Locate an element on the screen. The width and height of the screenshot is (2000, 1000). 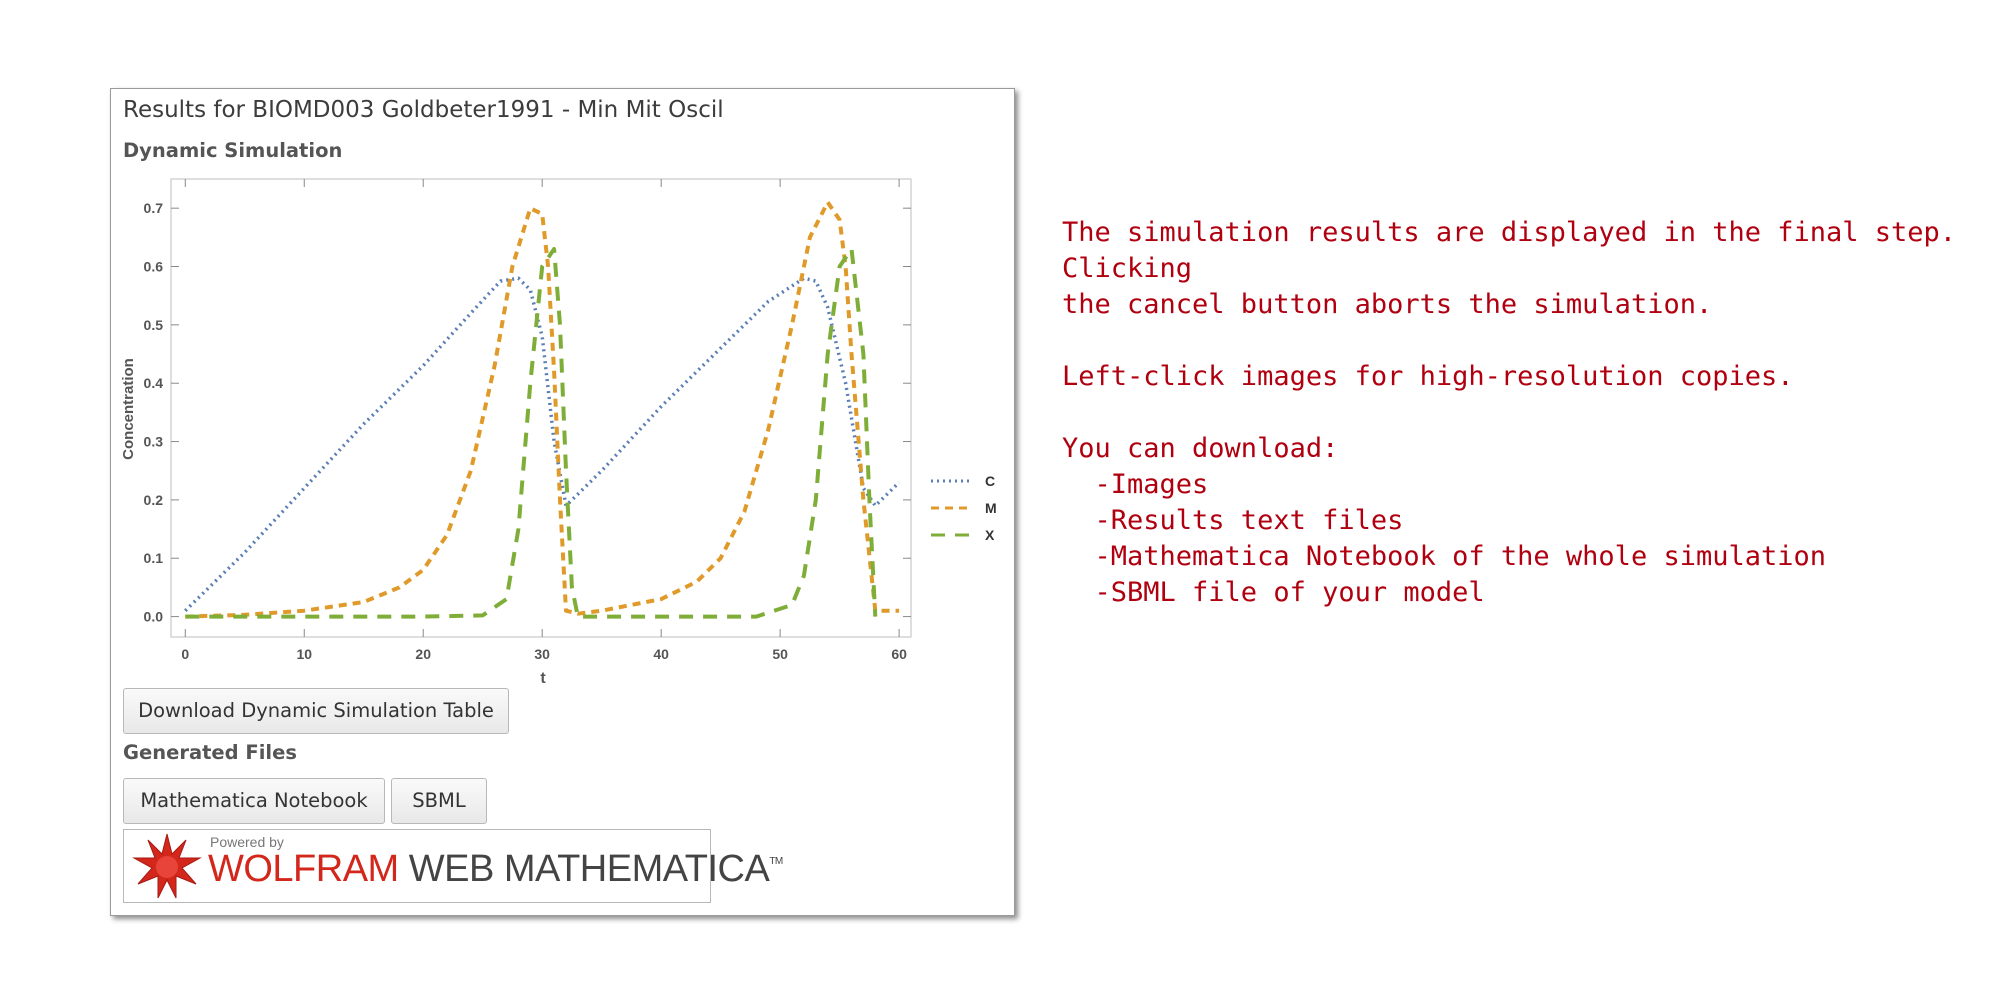
wolfram-word: WOLFRAM is located at coordinates (303, 869).